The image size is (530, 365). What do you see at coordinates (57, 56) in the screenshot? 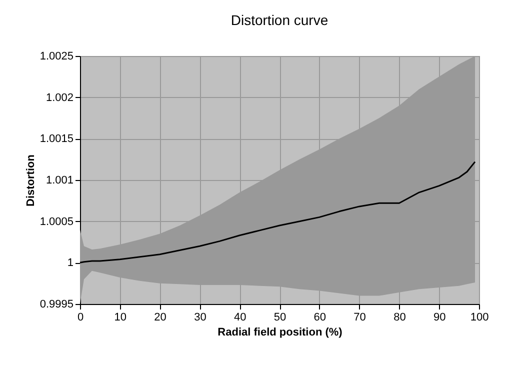
I see `y-tick-label: 1.0025` at bounding box center [57, 56].